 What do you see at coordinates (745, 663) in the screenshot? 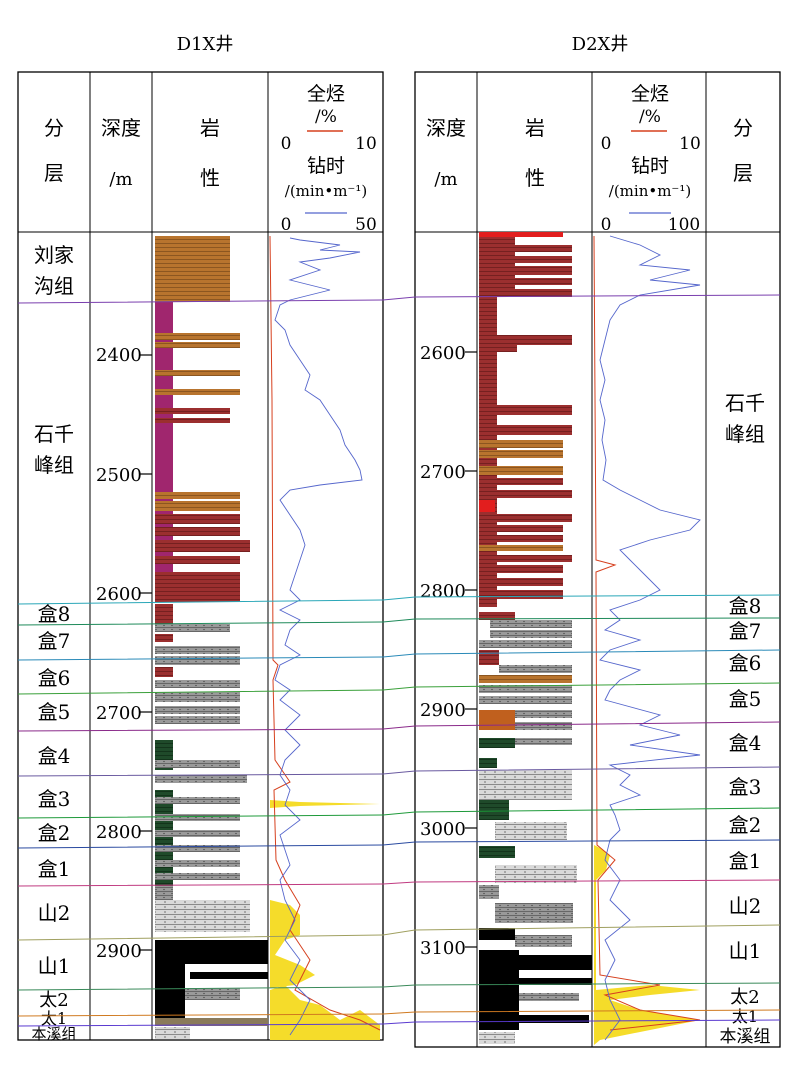
I see `layer-label: 盒6` at bounding box center [745, 663].